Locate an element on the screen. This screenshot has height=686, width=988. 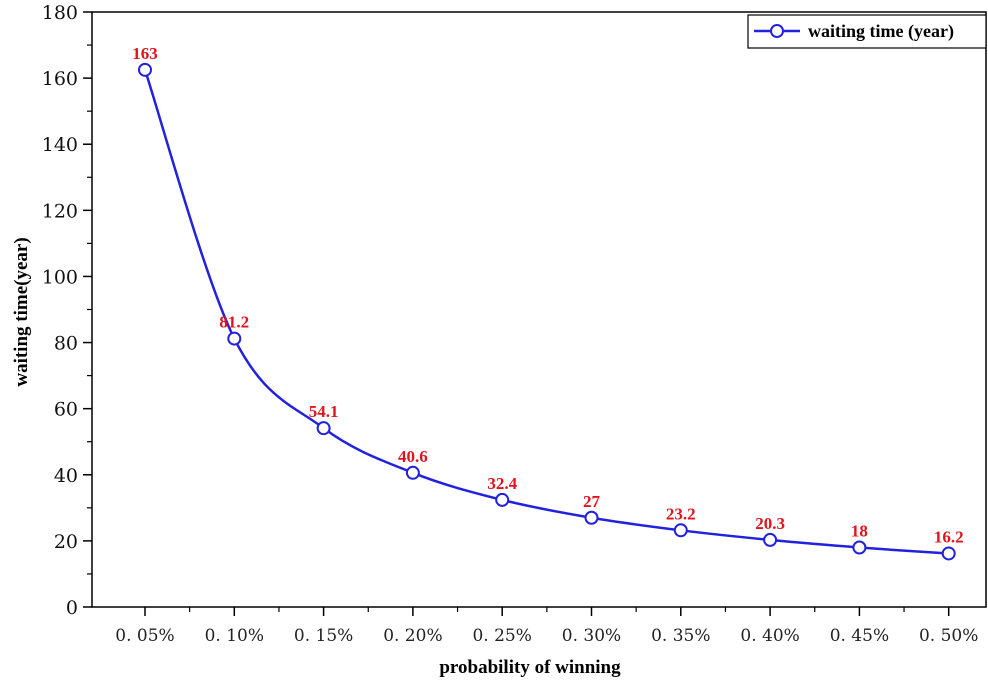
y-tick-label: 80 is located at coordinates (66, 344).